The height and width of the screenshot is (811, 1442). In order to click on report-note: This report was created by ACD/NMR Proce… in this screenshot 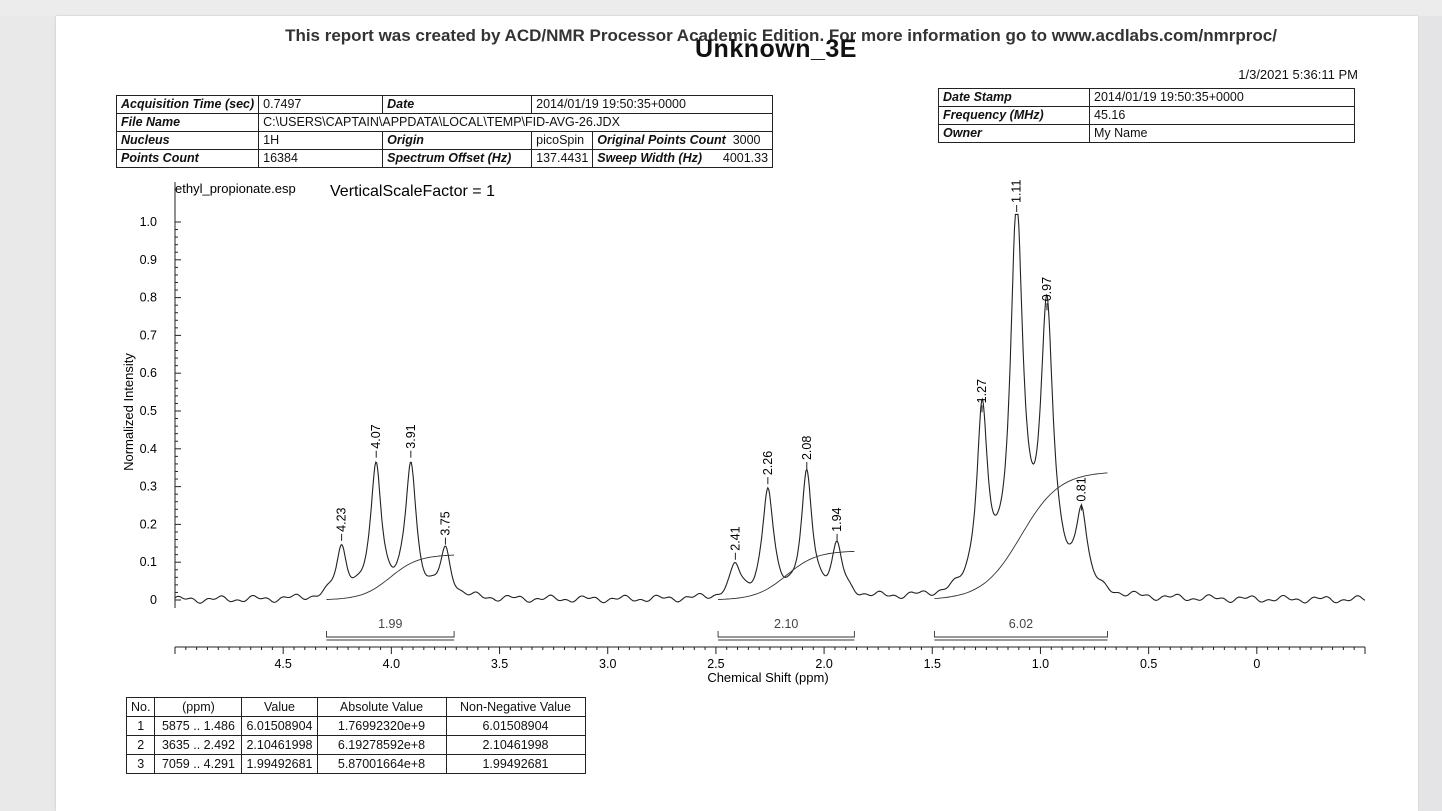, I will do `click(781, 35)`.